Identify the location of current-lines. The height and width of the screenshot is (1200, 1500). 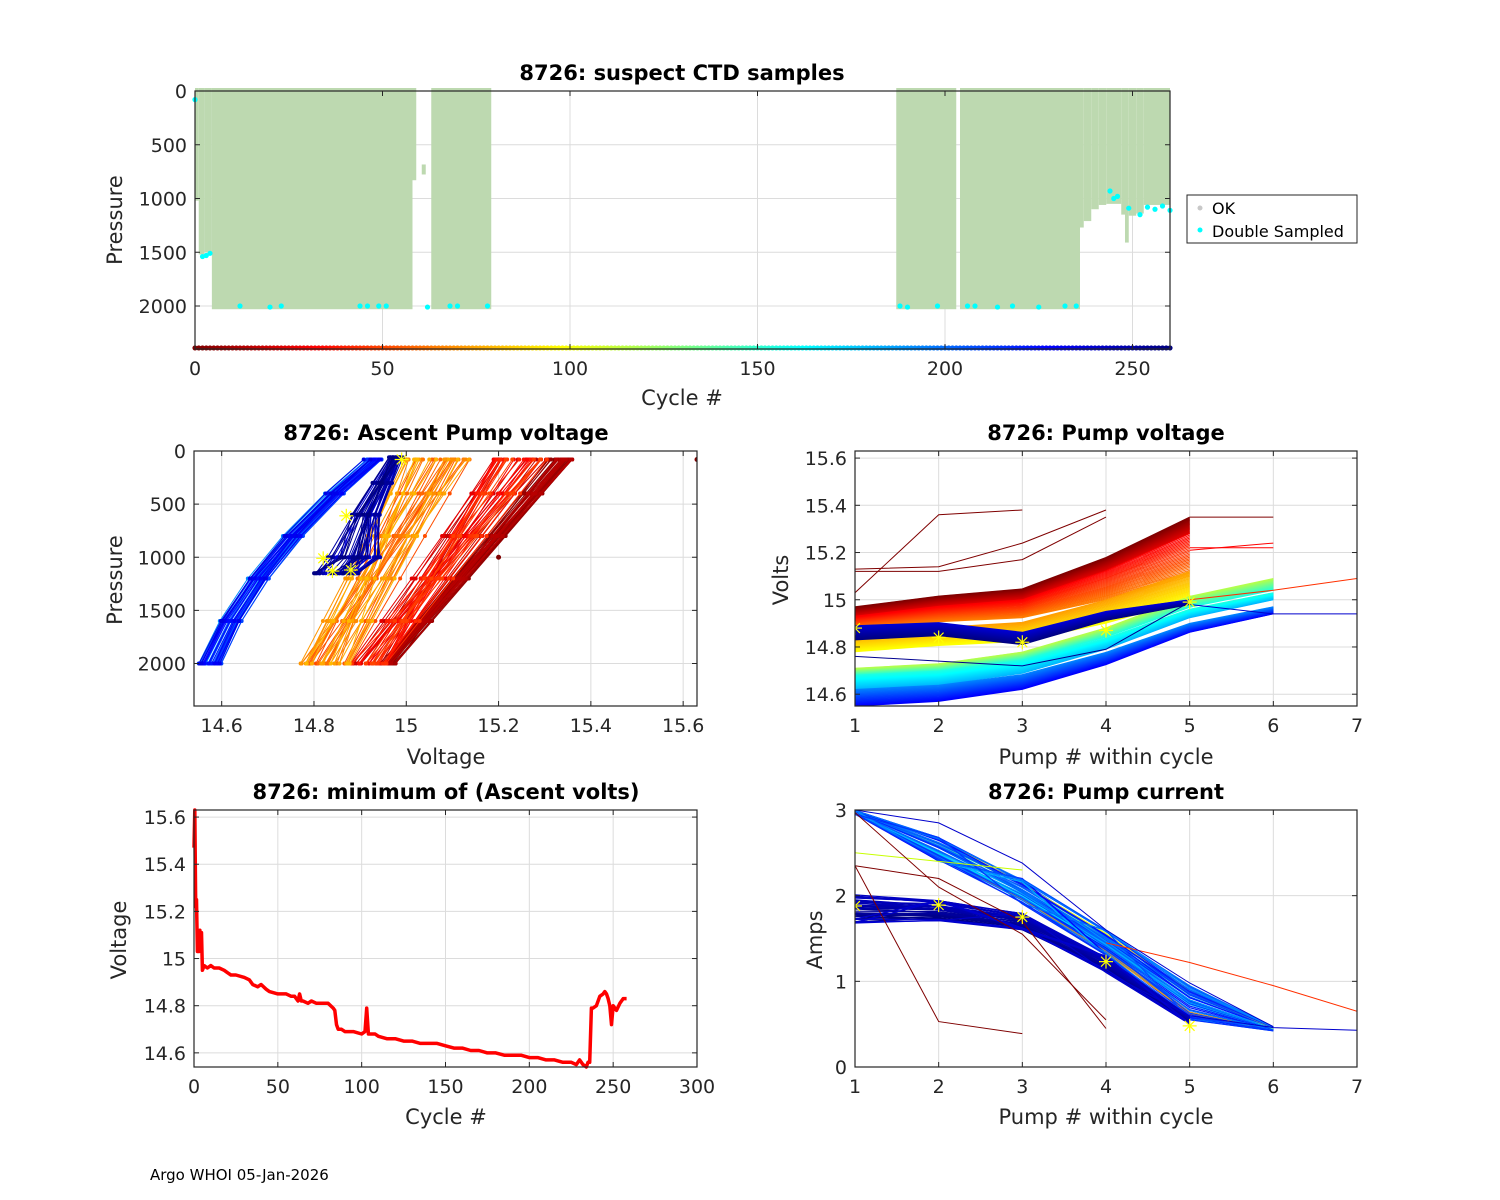
(1106, 922).